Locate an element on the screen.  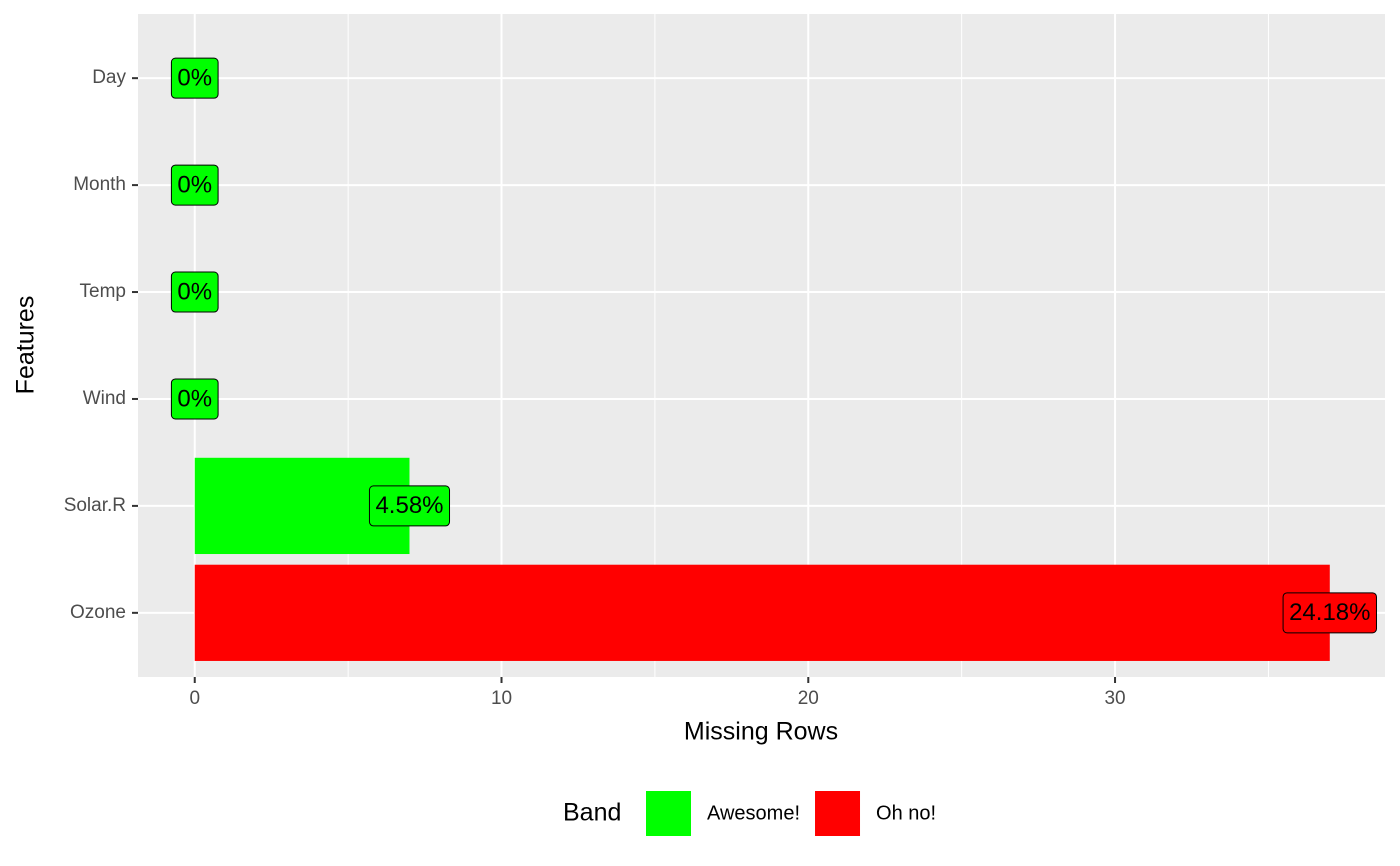
x-tick-label: 20 is located at coordinates (808, 698).